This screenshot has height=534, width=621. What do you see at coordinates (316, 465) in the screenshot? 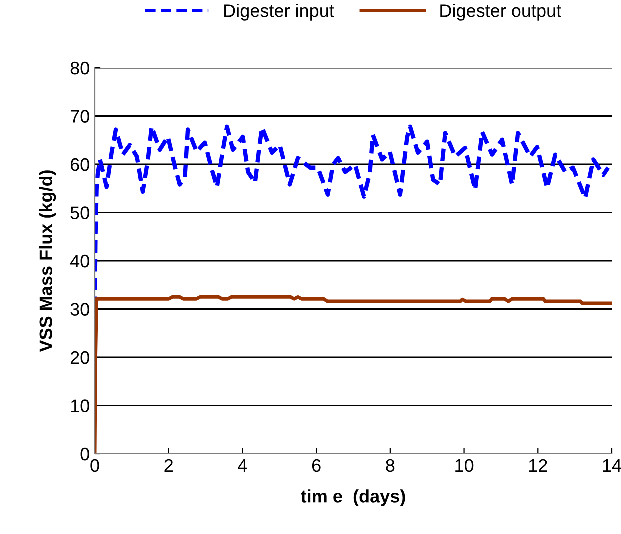
I see `x-tick-label: 6` at bounding box center [316, 465].